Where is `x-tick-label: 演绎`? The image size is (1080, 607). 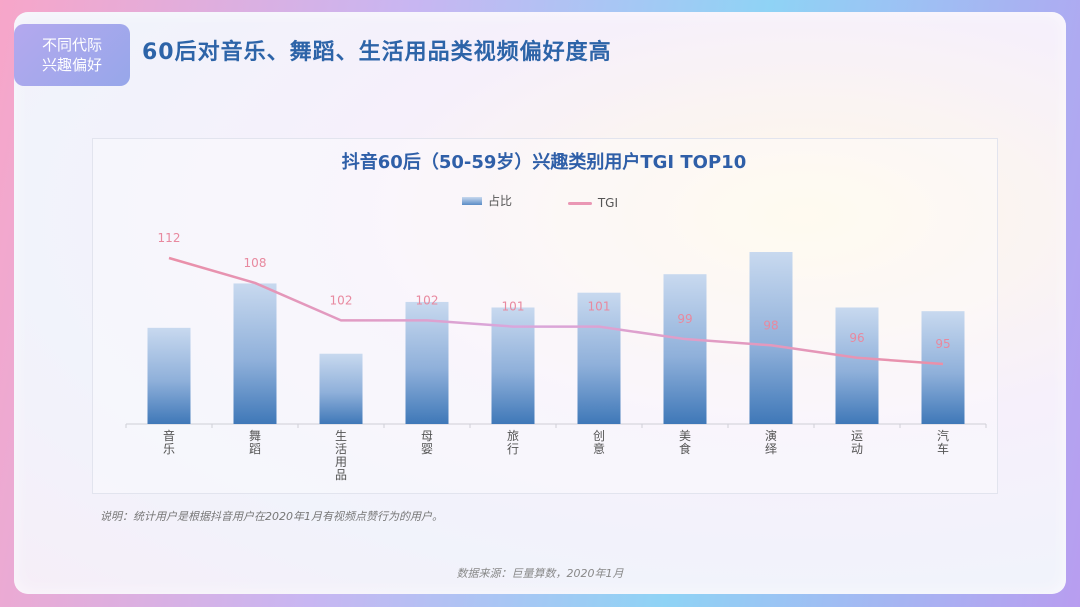 x-tick-label: 演绎 is located at coordinates (771, 442).